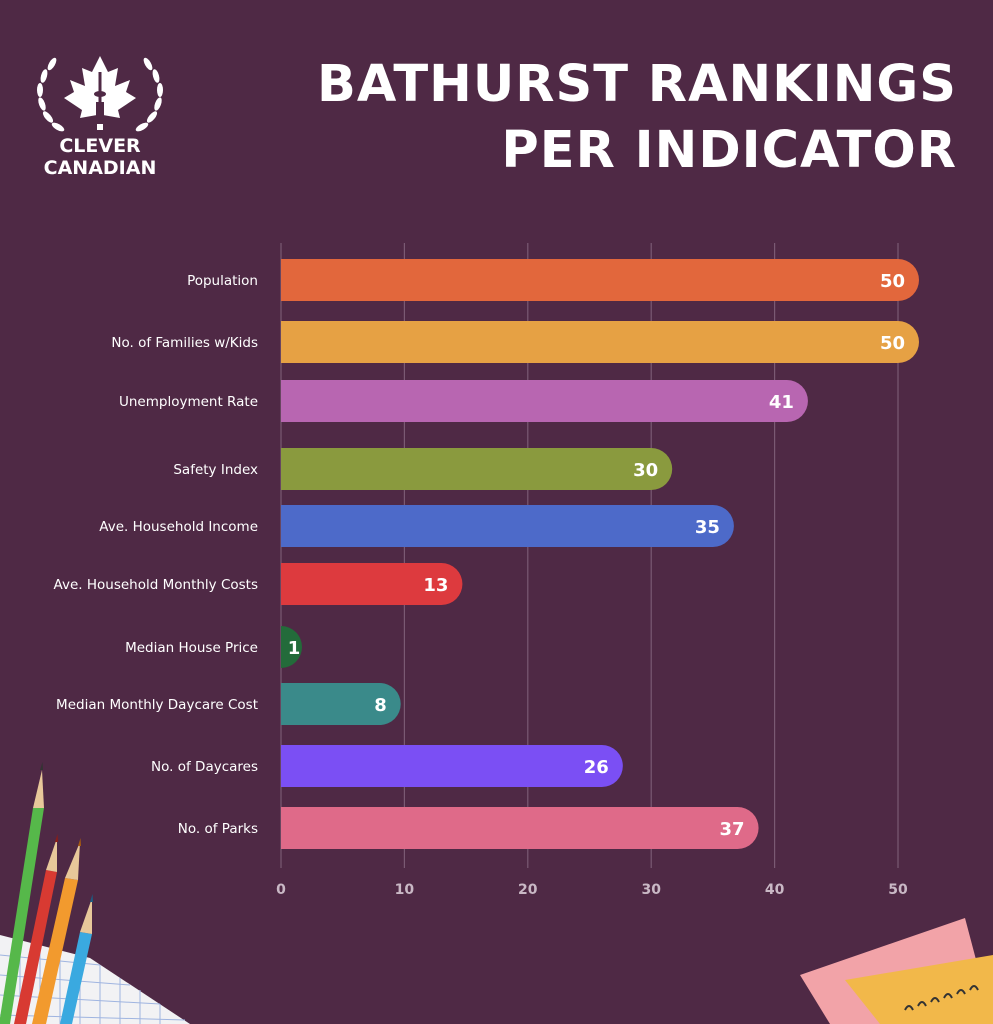 The height and width of the screenshot is (1024, 993). I want to click on category-label: Median Monthly Daycare Cost, so click(157, 705).